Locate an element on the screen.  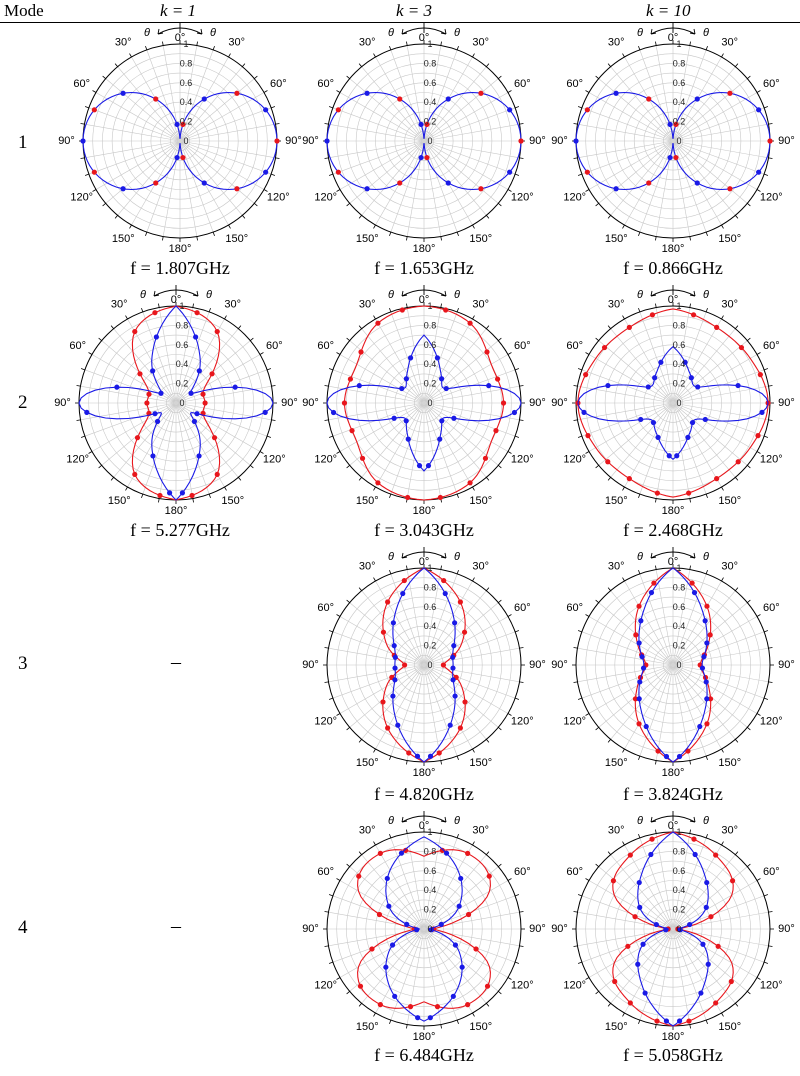
r-tick-label: 0.2 is located at coordinates (186, 122).